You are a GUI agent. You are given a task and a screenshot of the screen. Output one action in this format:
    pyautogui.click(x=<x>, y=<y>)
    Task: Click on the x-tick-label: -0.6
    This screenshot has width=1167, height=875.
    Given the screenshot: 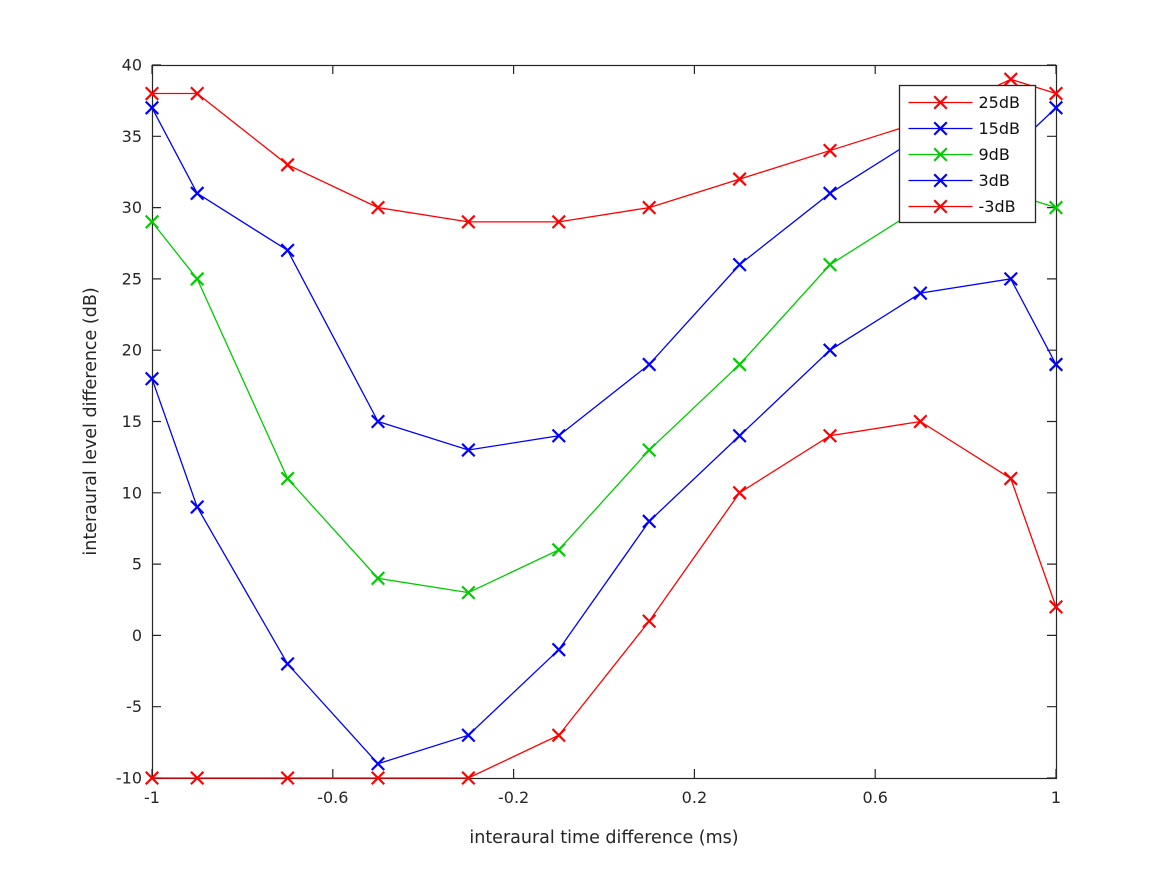 What is the action you would take?
    pyautogui.click(x=332, y=797)
    